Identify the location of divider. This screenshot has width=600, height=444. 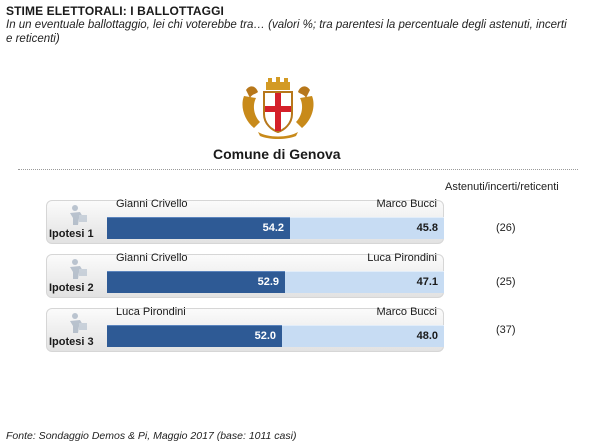
(298, 169).